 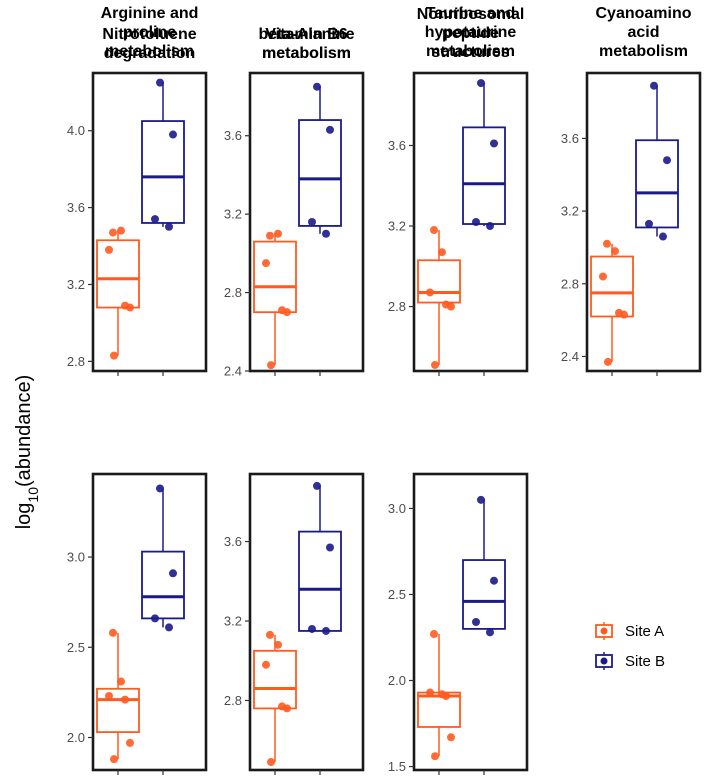 I want to click on panel-1-title-line-1: Arginine and, so click(x=150, y=13).